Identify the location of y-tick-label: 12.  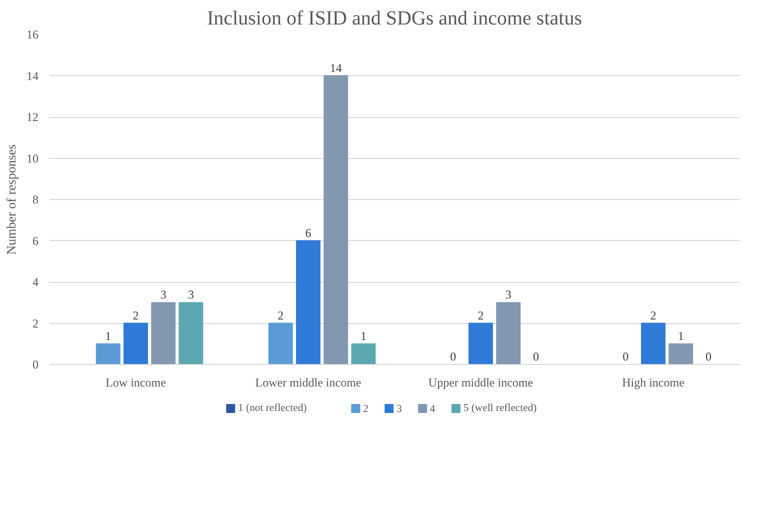
(32, 117).